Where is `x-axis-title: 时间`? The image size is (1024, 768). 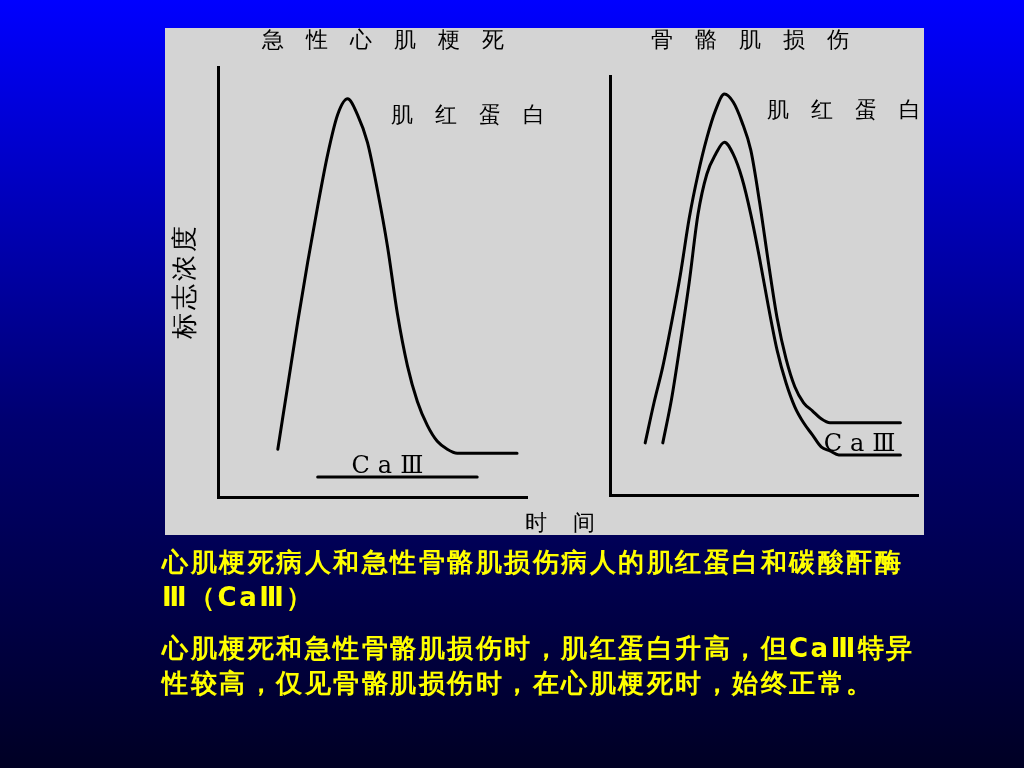
x-axis-title: 时间 is located at coordinates (573, 522).